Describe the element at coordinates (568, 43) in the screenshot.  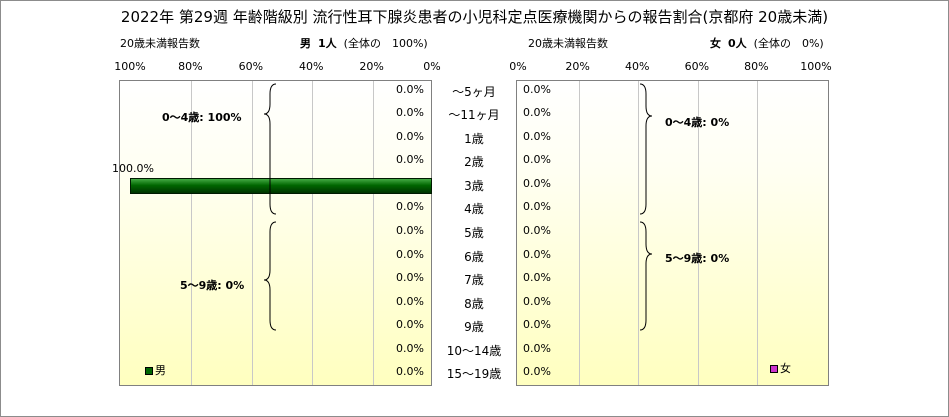
I see `right-sublabel: 20歳未満報告数` at that location.